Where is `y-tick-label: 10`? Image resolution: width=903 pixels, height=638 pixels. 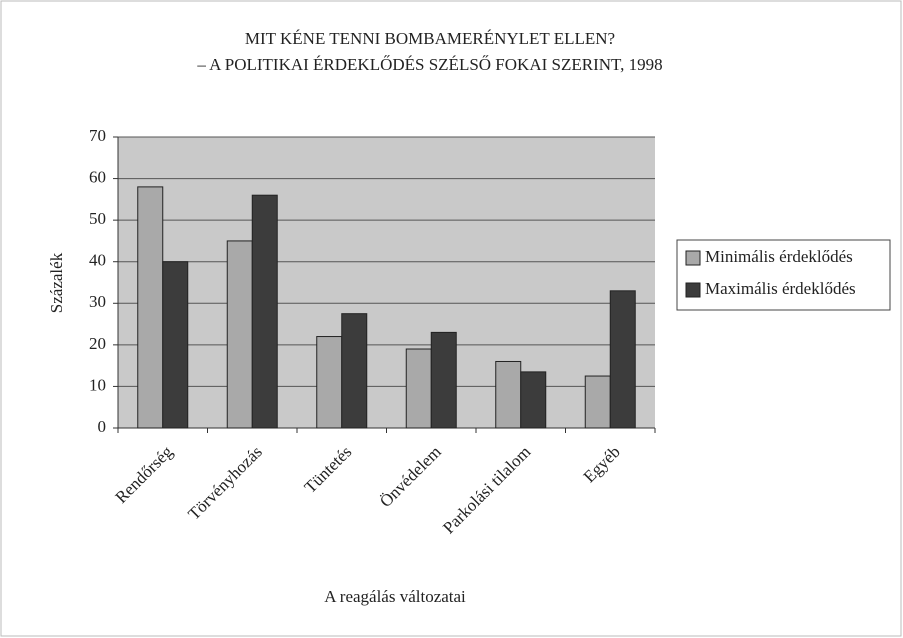
y-tick-label: 10 is located at coordinates (97, 384).